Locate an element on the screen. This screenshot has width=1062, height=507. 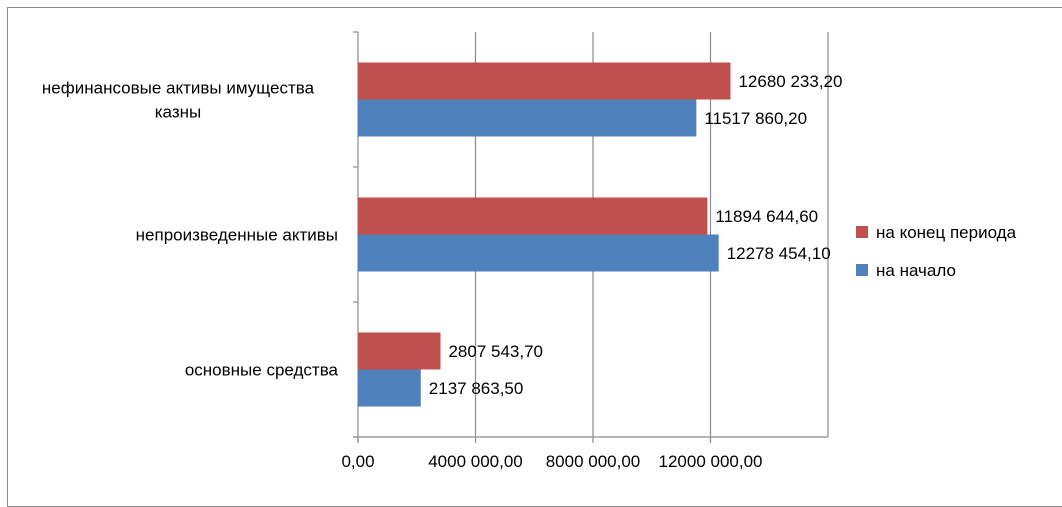
x-tick-label-2: 8000 000,00 is located at coordinates (593, 461).